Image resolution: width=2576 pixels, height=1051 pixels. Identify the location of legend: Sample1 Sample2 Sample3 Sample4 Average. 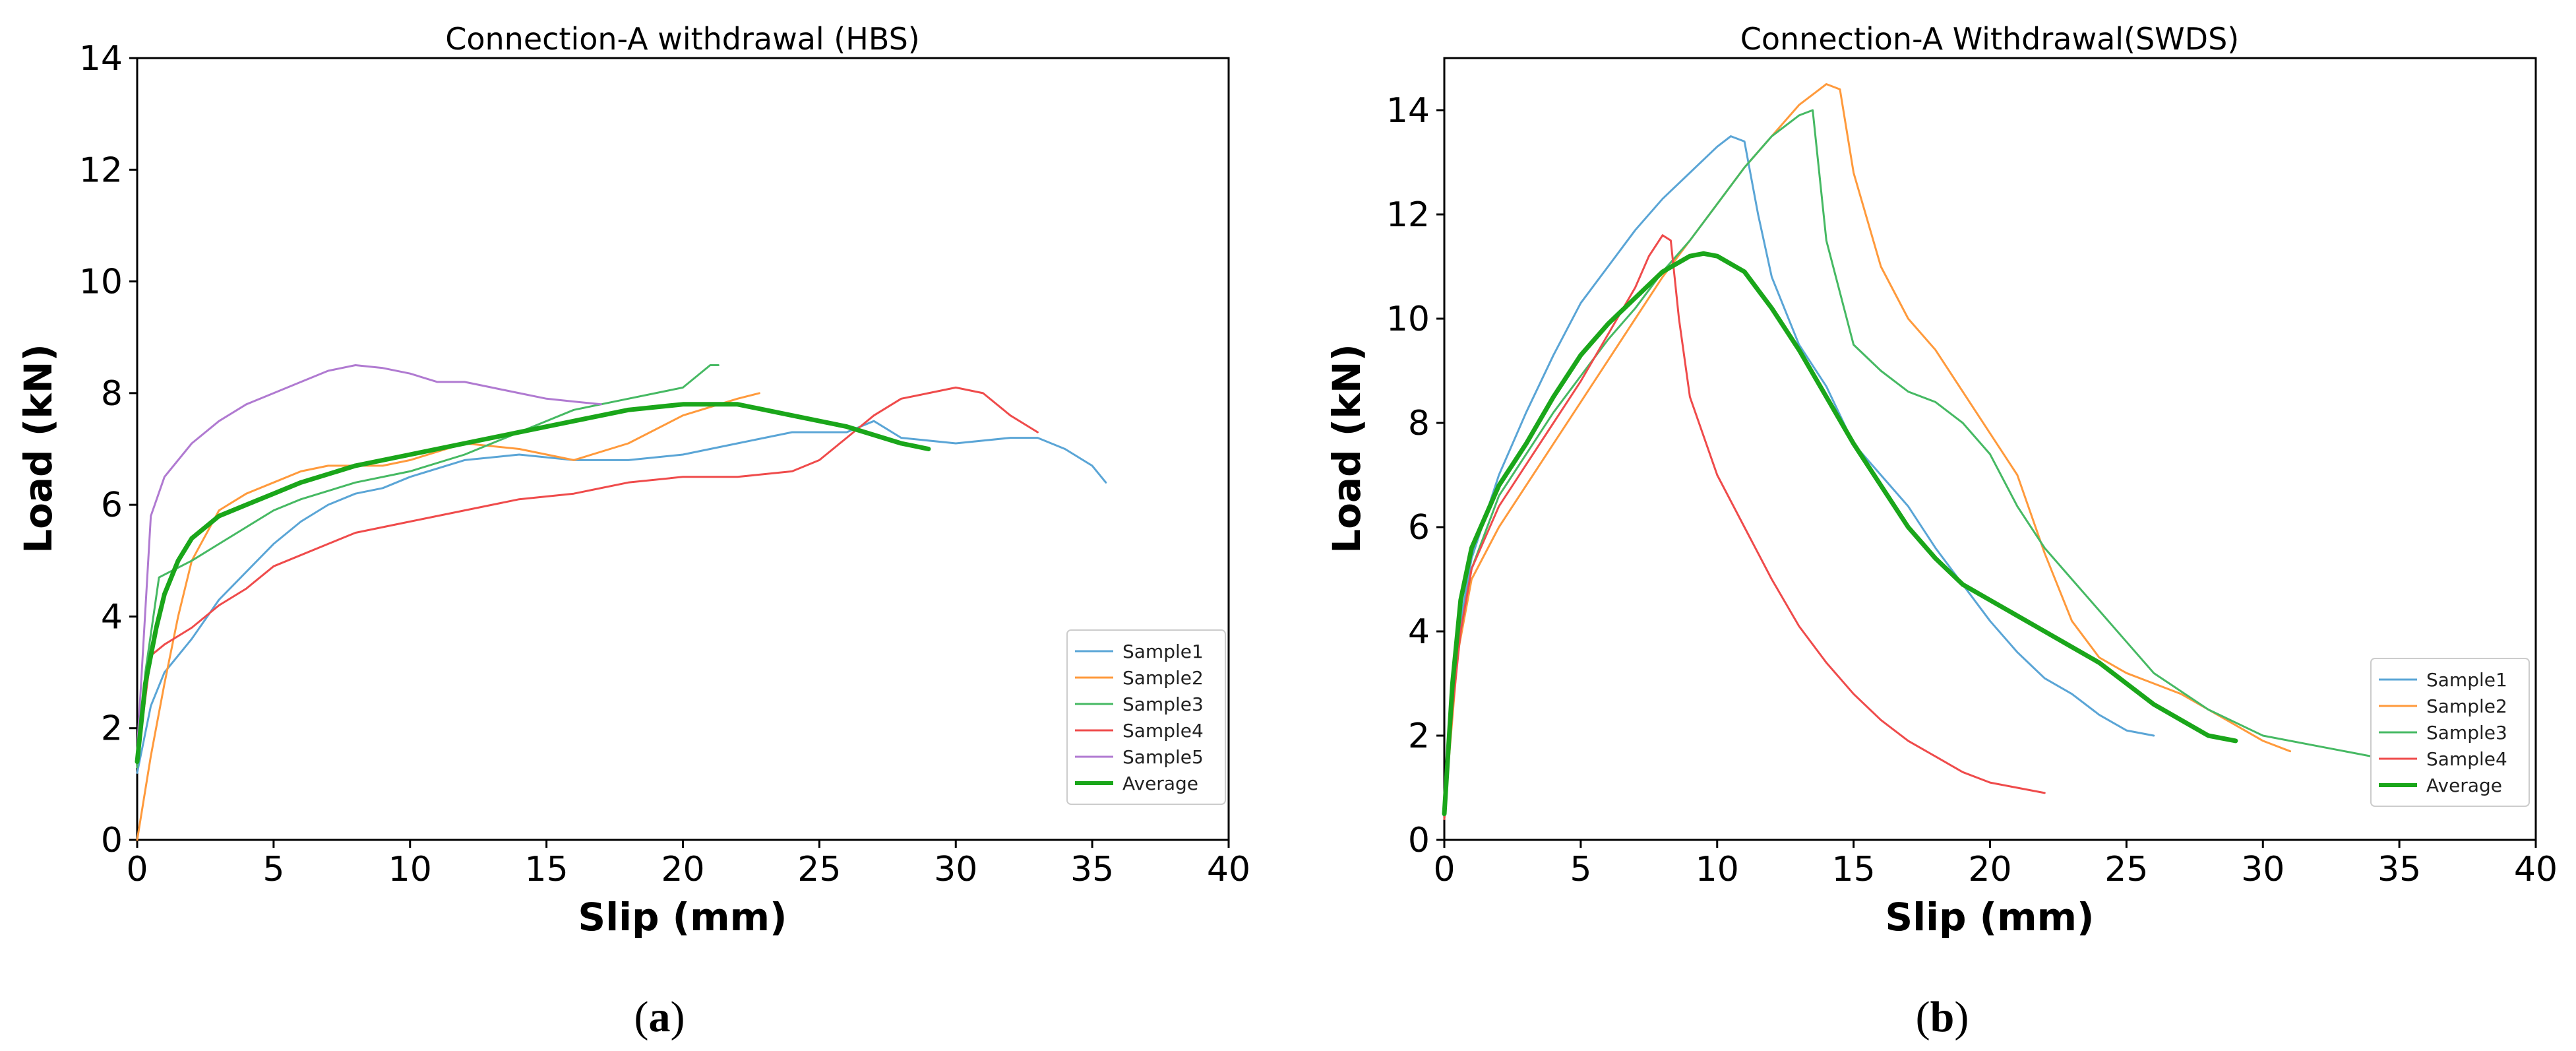
(2450, 732).